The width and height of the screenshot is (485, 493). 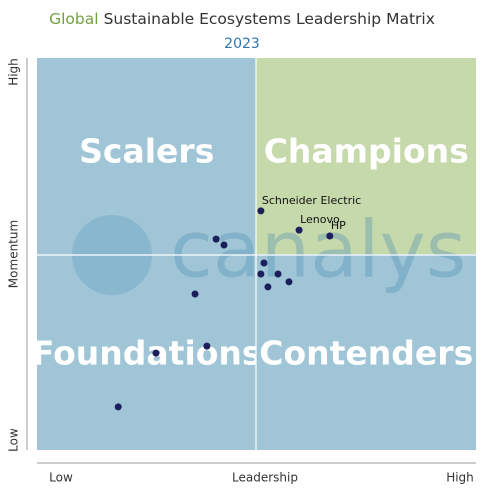 What do you see at coordinates (14, 254) in the screenshot?
I see `y-axis-label: Momentum` at bounding box center [14, 254].